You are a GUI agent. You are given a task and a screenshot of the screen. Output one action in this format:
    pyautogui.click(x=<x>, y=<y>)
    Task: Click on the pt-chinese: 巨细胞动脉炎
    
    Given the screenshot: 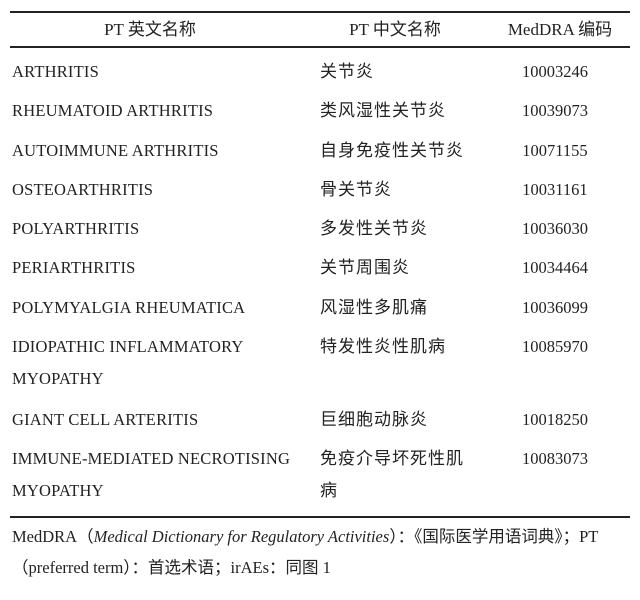 What is the action you would take?
    pyautogui.click(x=374, y=420)
    